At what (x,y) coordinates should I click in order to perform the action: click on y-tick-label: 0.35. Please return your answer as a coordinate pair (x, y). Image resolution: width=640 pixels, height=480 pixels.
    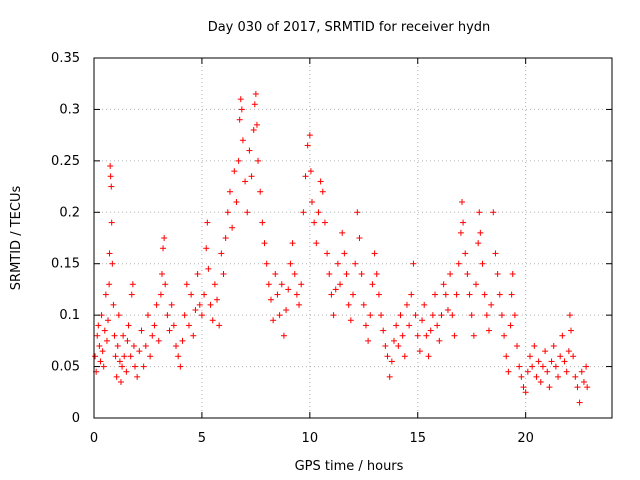
    Looking at the image, I should click on (65, 58).